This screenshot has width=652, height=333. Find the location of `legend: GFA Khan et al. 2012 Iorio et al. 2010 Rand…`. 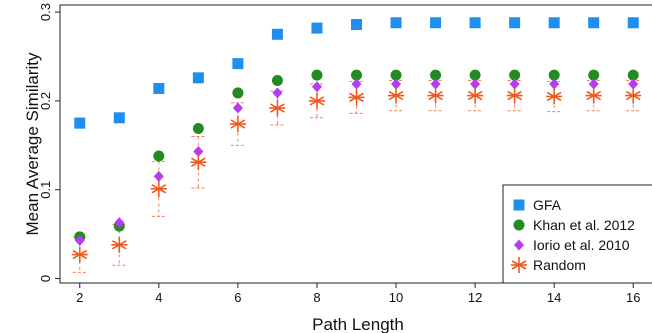

legend: GFA Khan et al. 2012 Iorio et al. 2010 Rand… is located at coordinates (577, 234).